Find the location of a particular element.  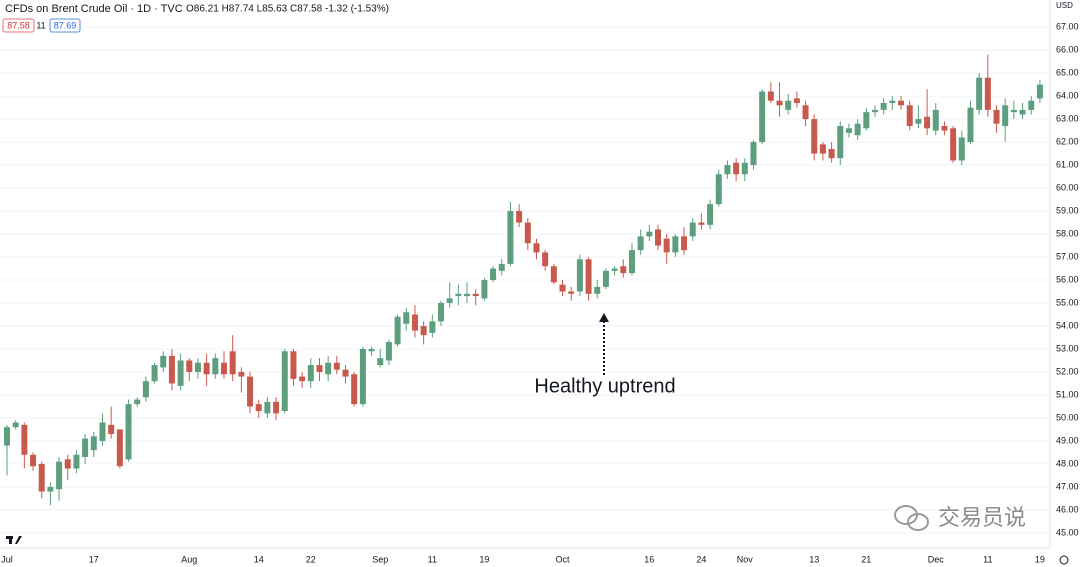

watermark: 交易员说 is located at coordinates (982, 517).